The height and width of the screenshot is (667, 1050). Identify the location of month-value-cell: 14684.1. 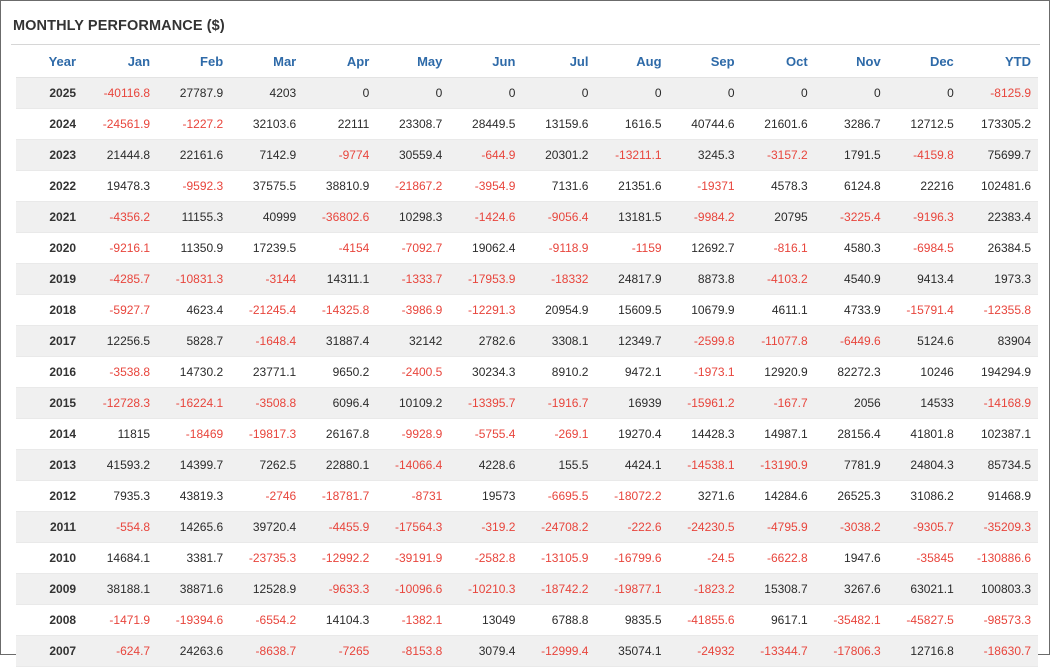
(118, 558).